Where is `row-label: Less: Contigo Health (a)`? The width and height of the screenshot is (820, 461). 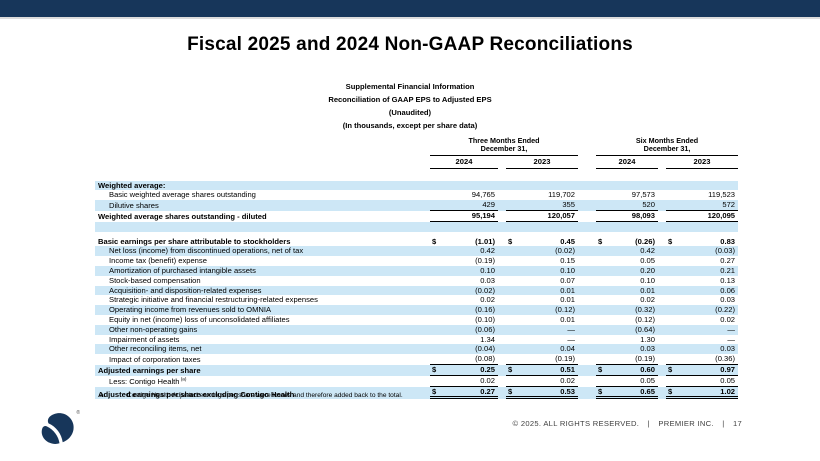
row-label: Less: Contigo Health (a) is located at coordinates (148, 381).